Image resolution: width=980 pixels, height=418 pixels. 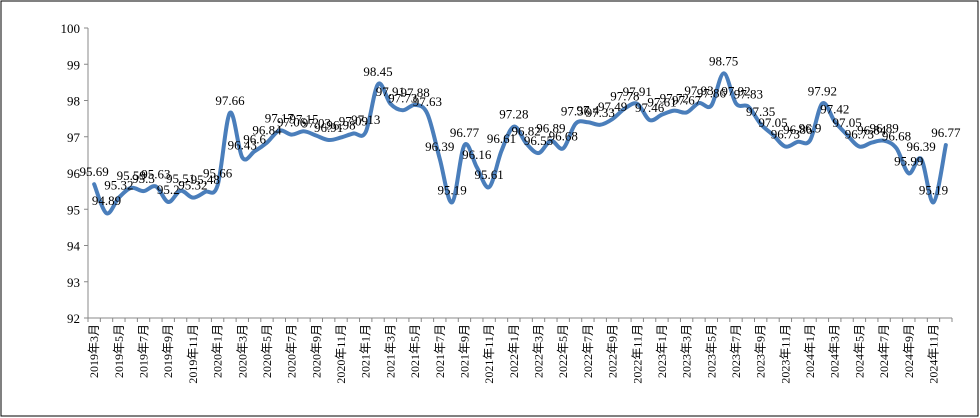 I want to click on y-tick-label: 96, so click(x=74, y=173).